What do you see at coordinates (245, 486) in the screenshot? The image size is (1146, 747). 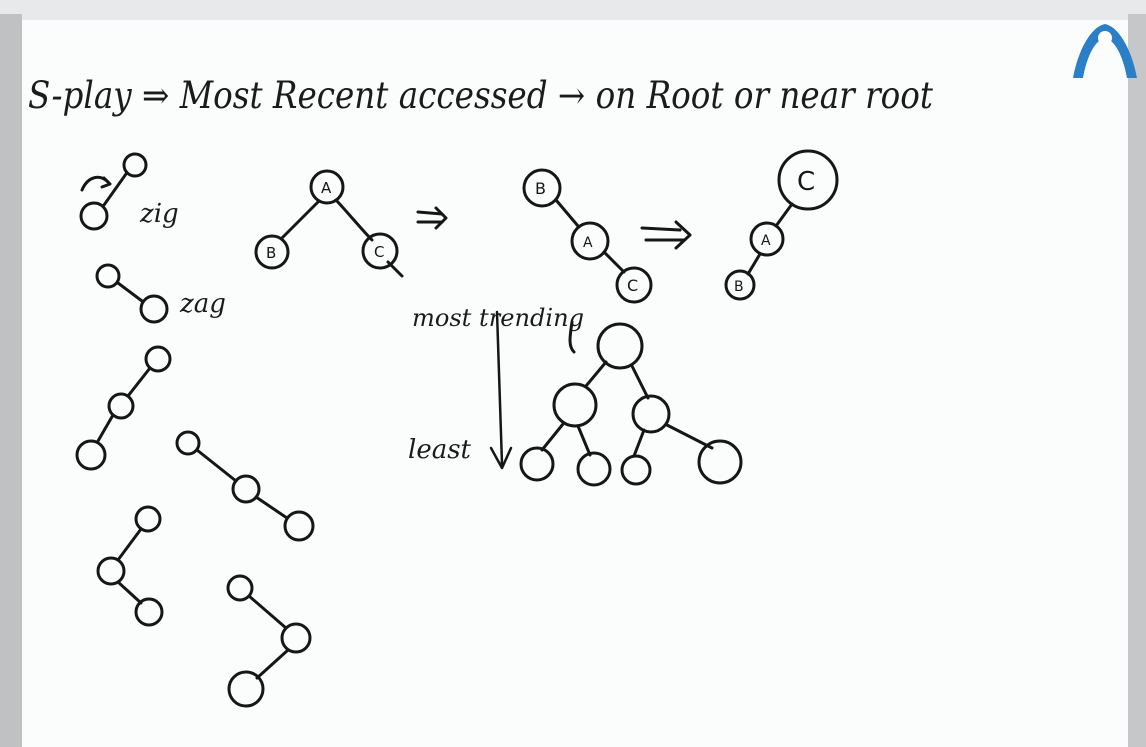 I see `right-chain-sketch` at bounding box center [245, 486].